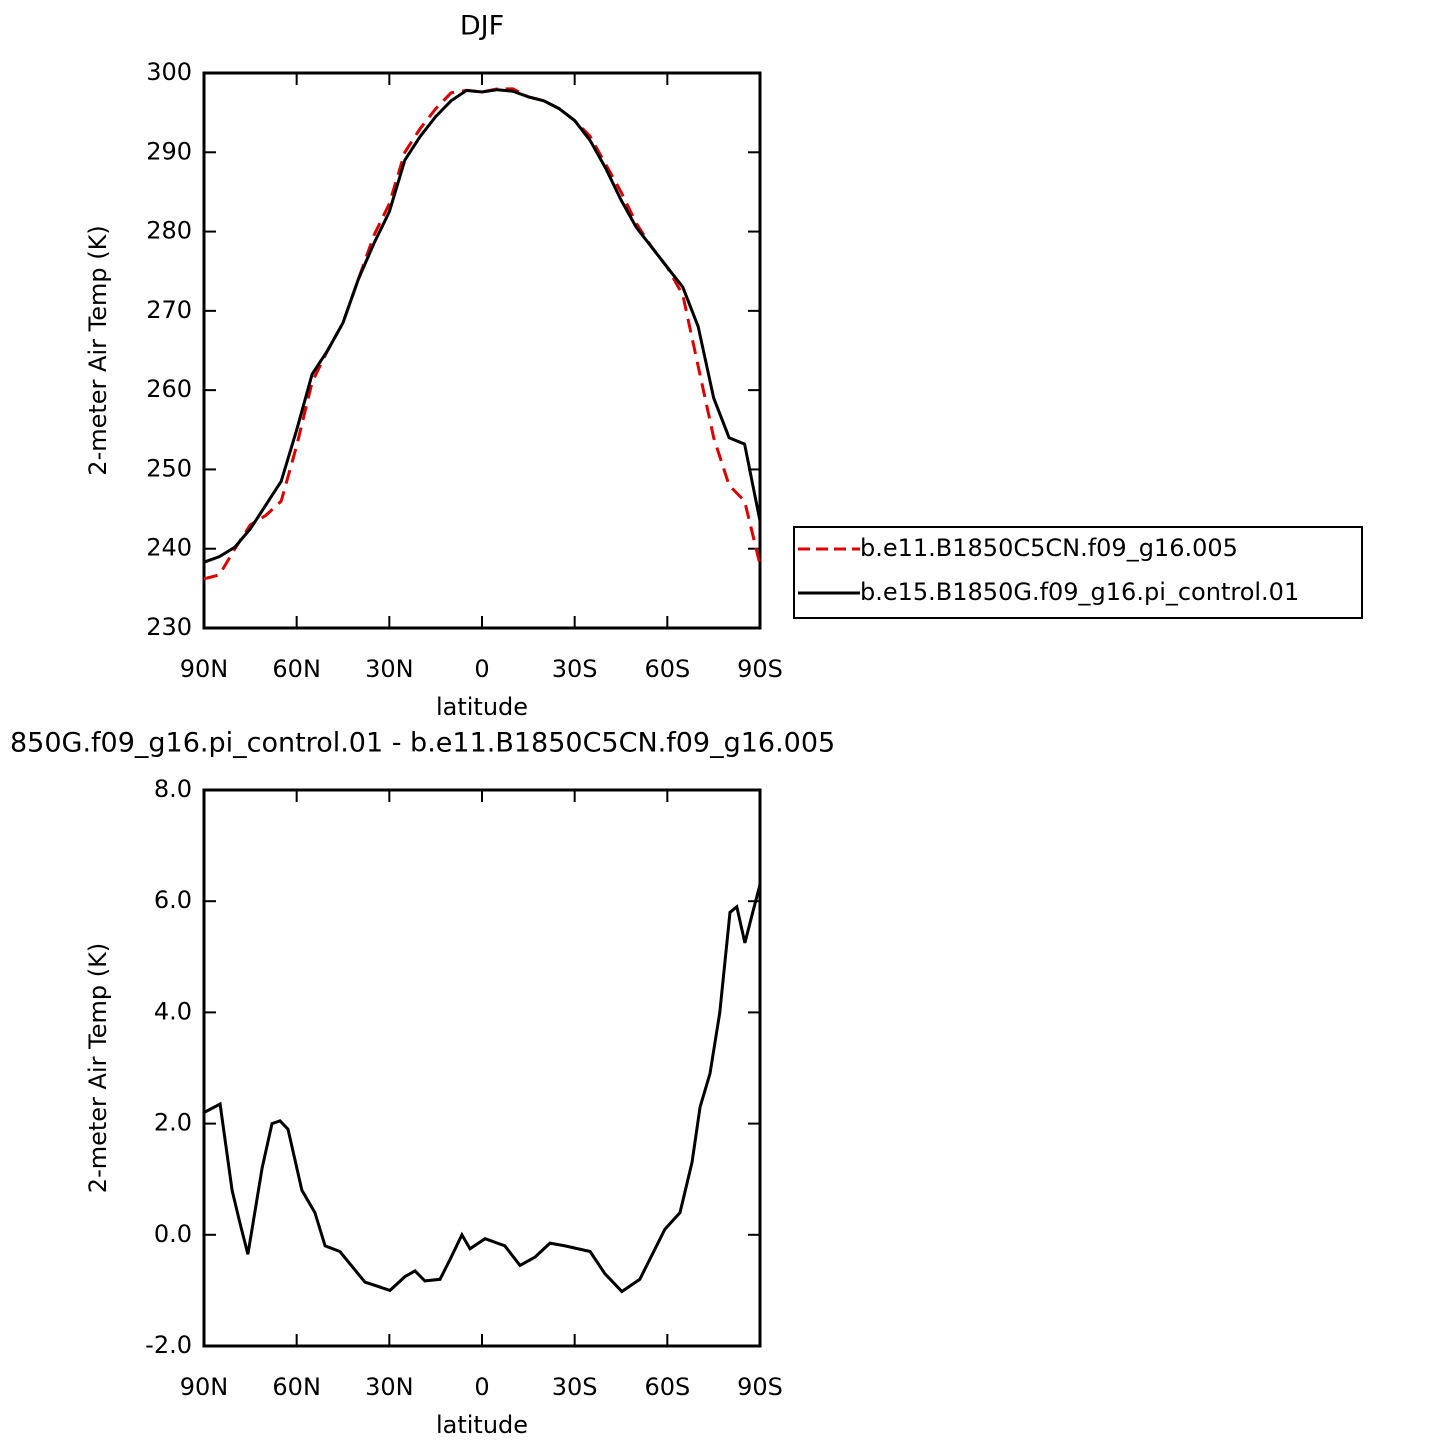 Image resolution: width=1447 pixels, height=1447 pixels. What do you see at coordinates (169, 468) in the screenshot?
I see `y-tick-label: 250` at bounding box center [169, 468].